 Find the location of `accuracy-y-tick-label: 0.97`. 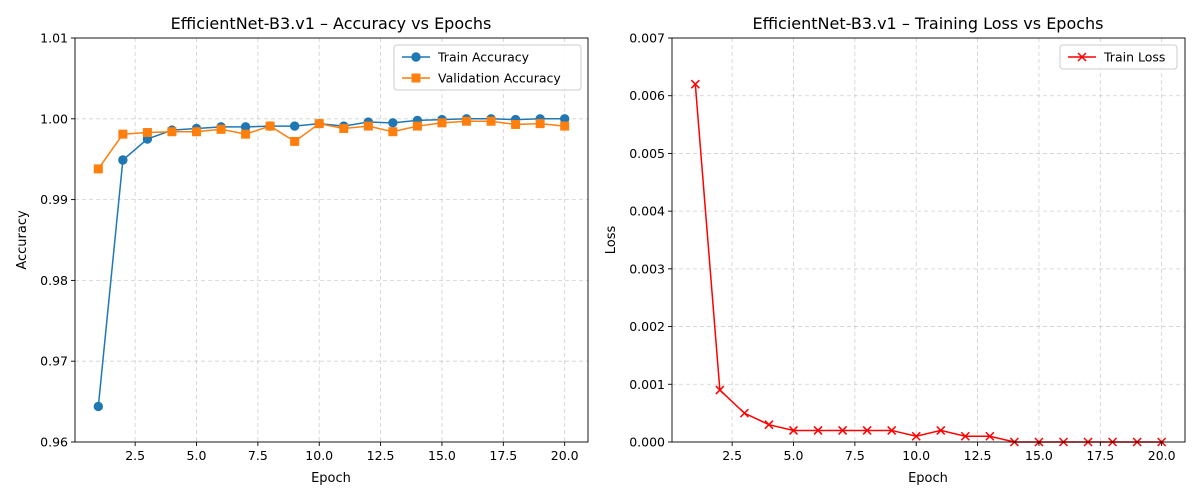

accuracy-y-tick-label: 0.97 is located at coordinates (54, 361).